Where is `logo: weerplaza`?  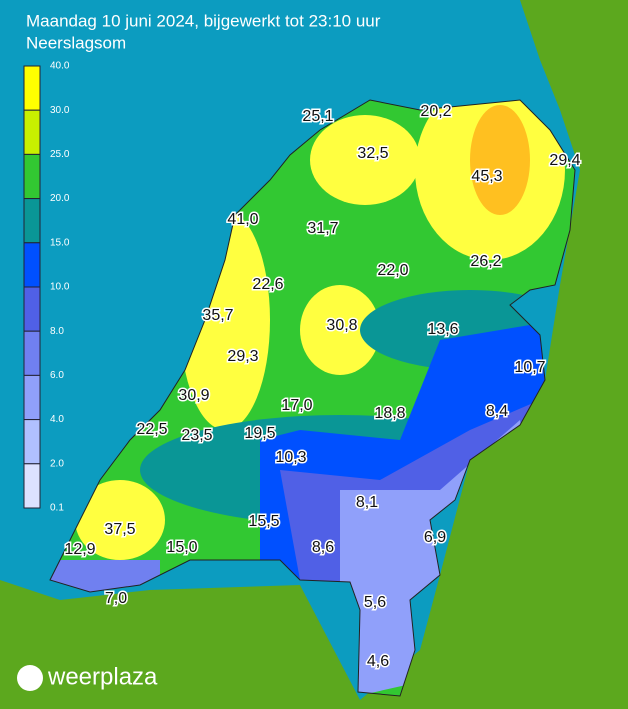
logo: weerplaza is located at coordinates (102, 676).